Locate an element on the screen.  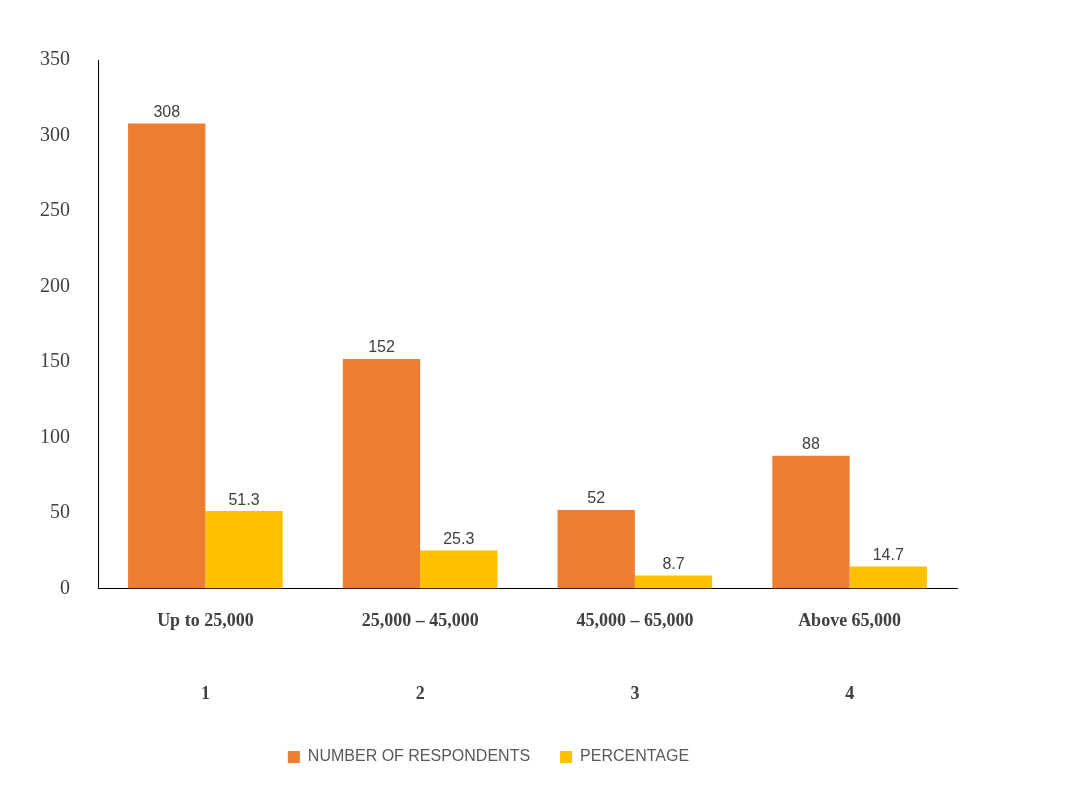
text: 1 is located at coordinates (205, 692).